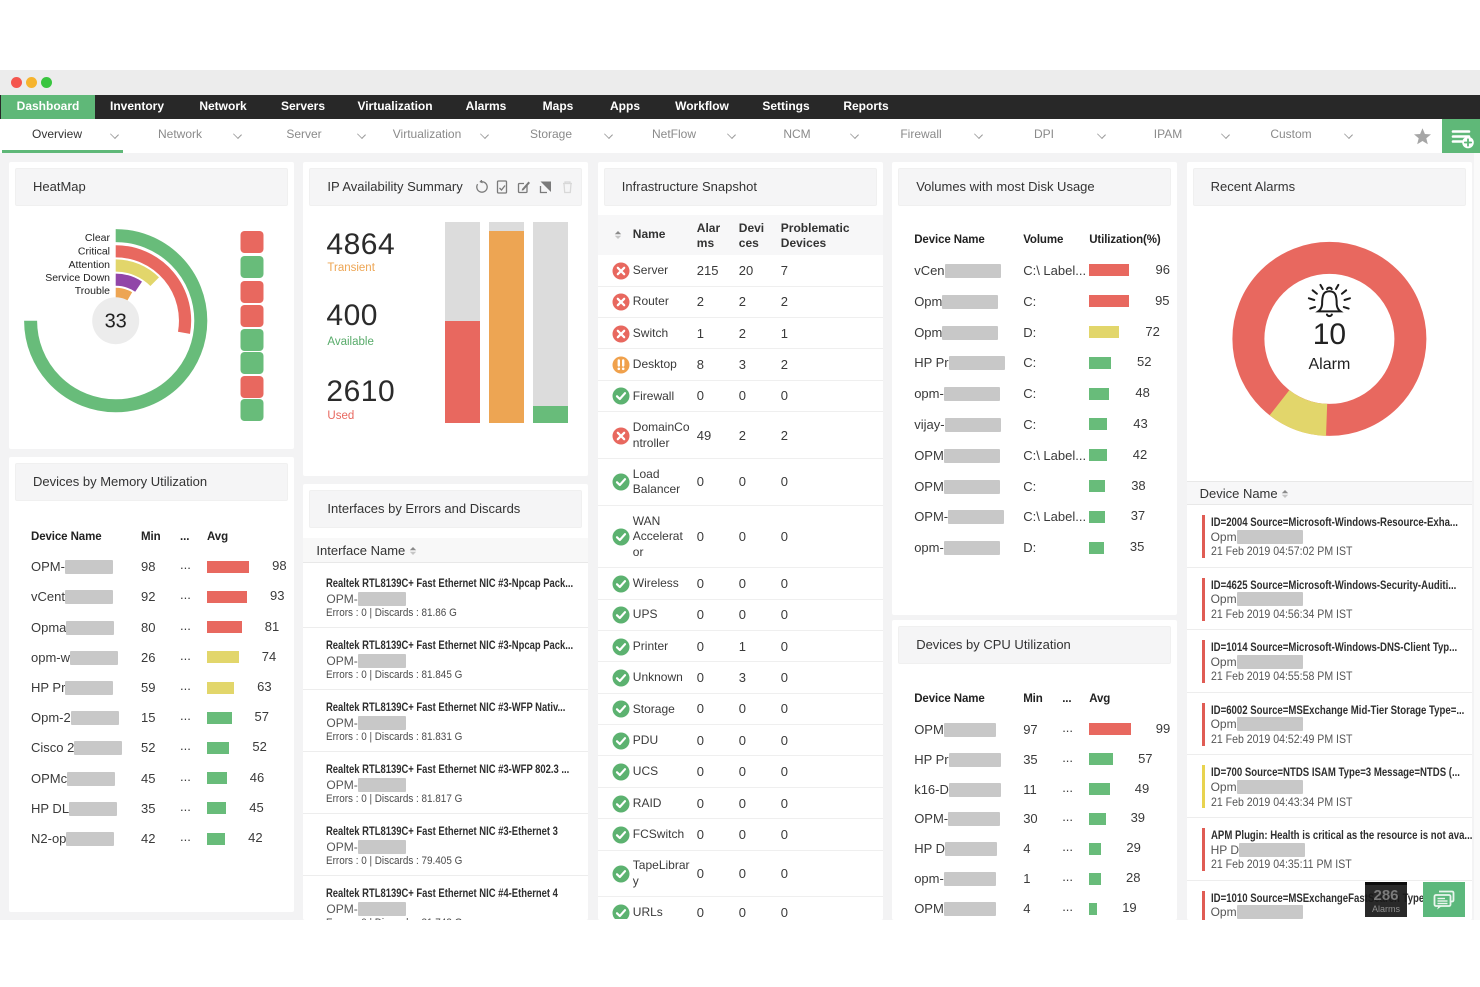 This screenshot has width=1480, height=987. What do you see at coordinates (77, 278) in the screenshot?
I see `svg-text: Service Down` at bounding box center [77, 278].